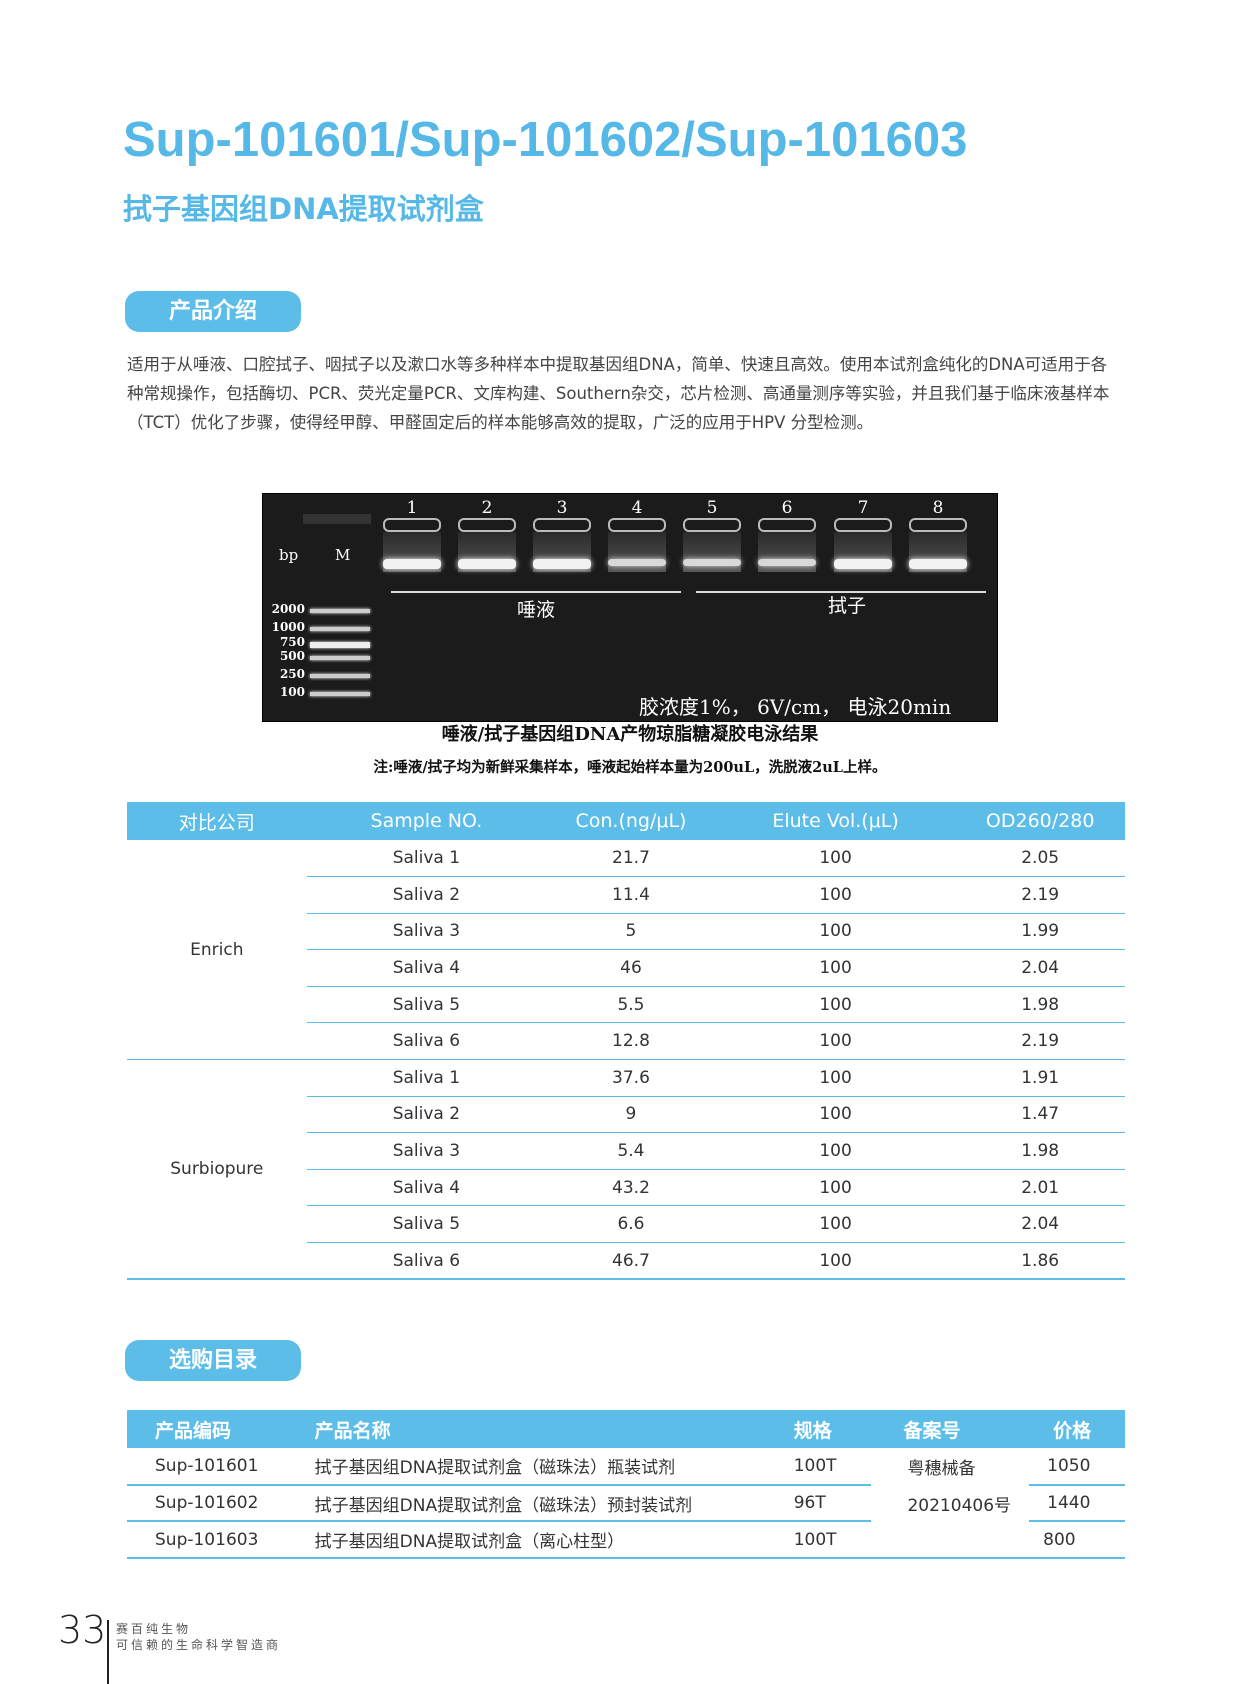  Describe the element at coordinates (154, 1629) in the screenshot. I see `footer-company: 赛百纯生物` at that location.